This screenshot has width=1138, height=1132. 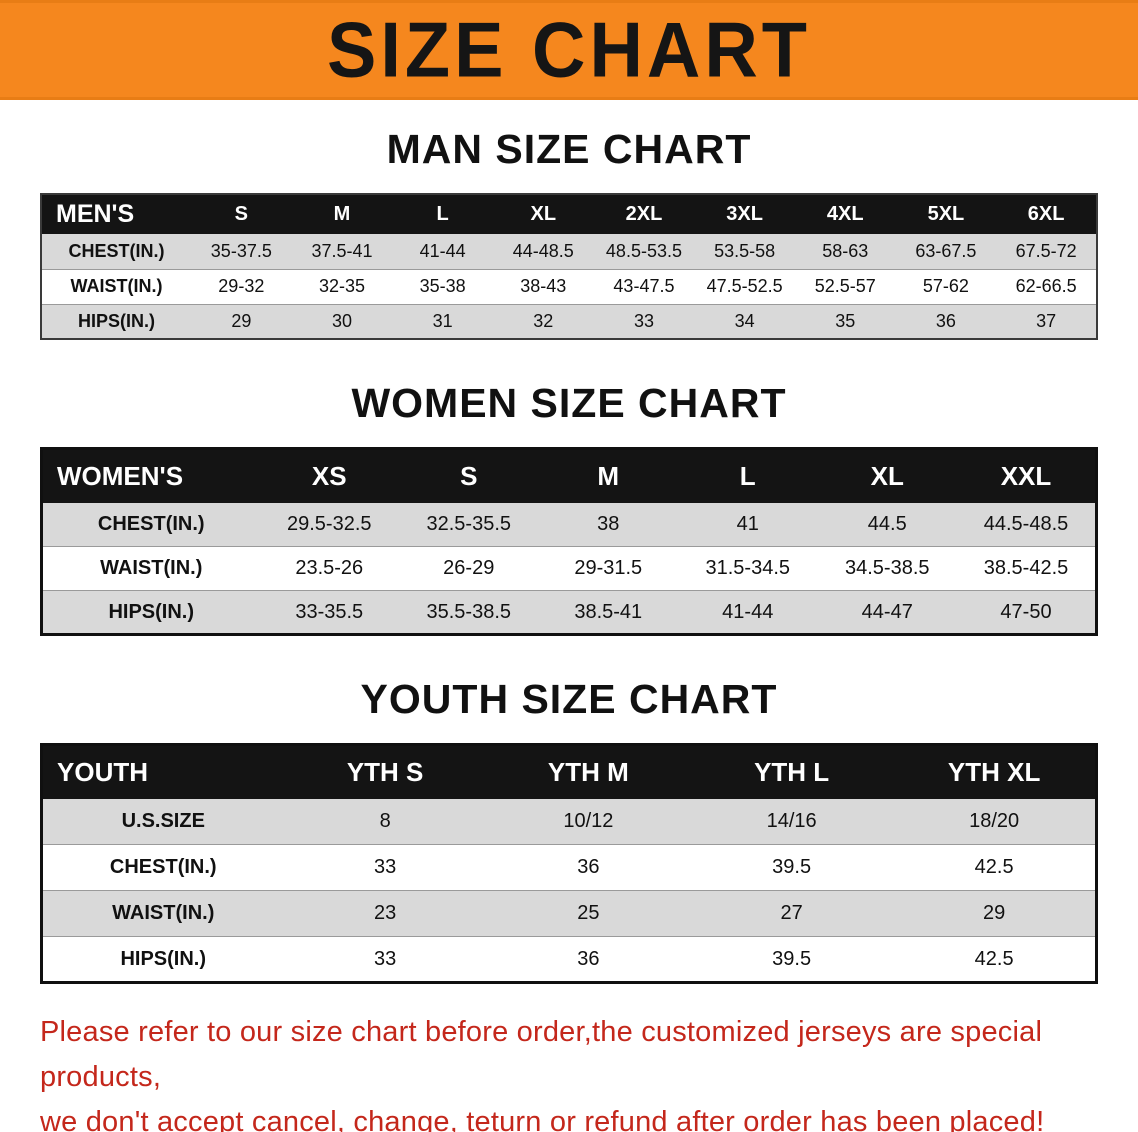 I want to click on size-value: 47-50, so click(x=1026, y=611).